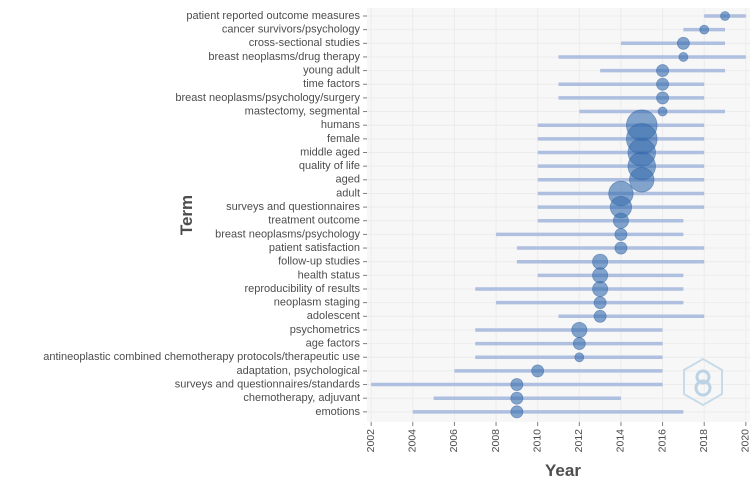 This screenshot has width=754, height=487. What do you see at coordinates (293, 207) in the screenshot?
I see `term-label: surveys and questionnaires` at bounding box center [293, 207].